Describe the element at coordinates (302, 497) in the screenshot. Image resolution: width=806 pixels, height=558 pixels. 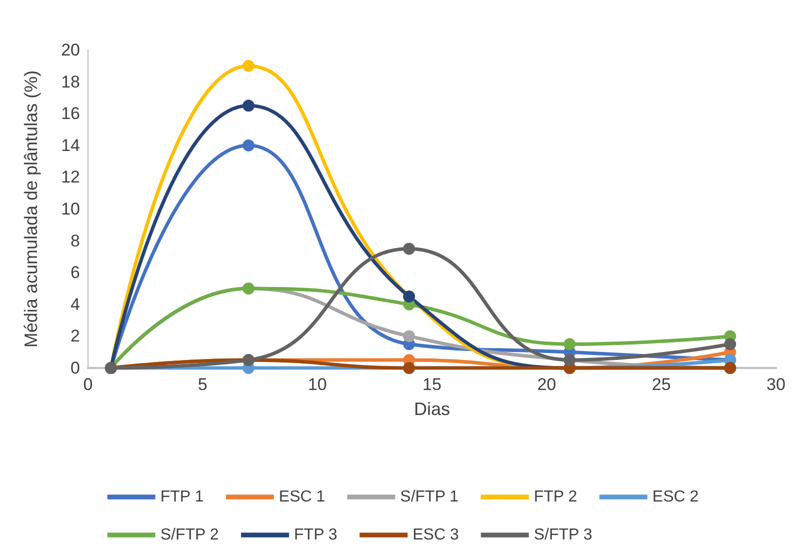
I see `legend-label: ESC 1` at that location.